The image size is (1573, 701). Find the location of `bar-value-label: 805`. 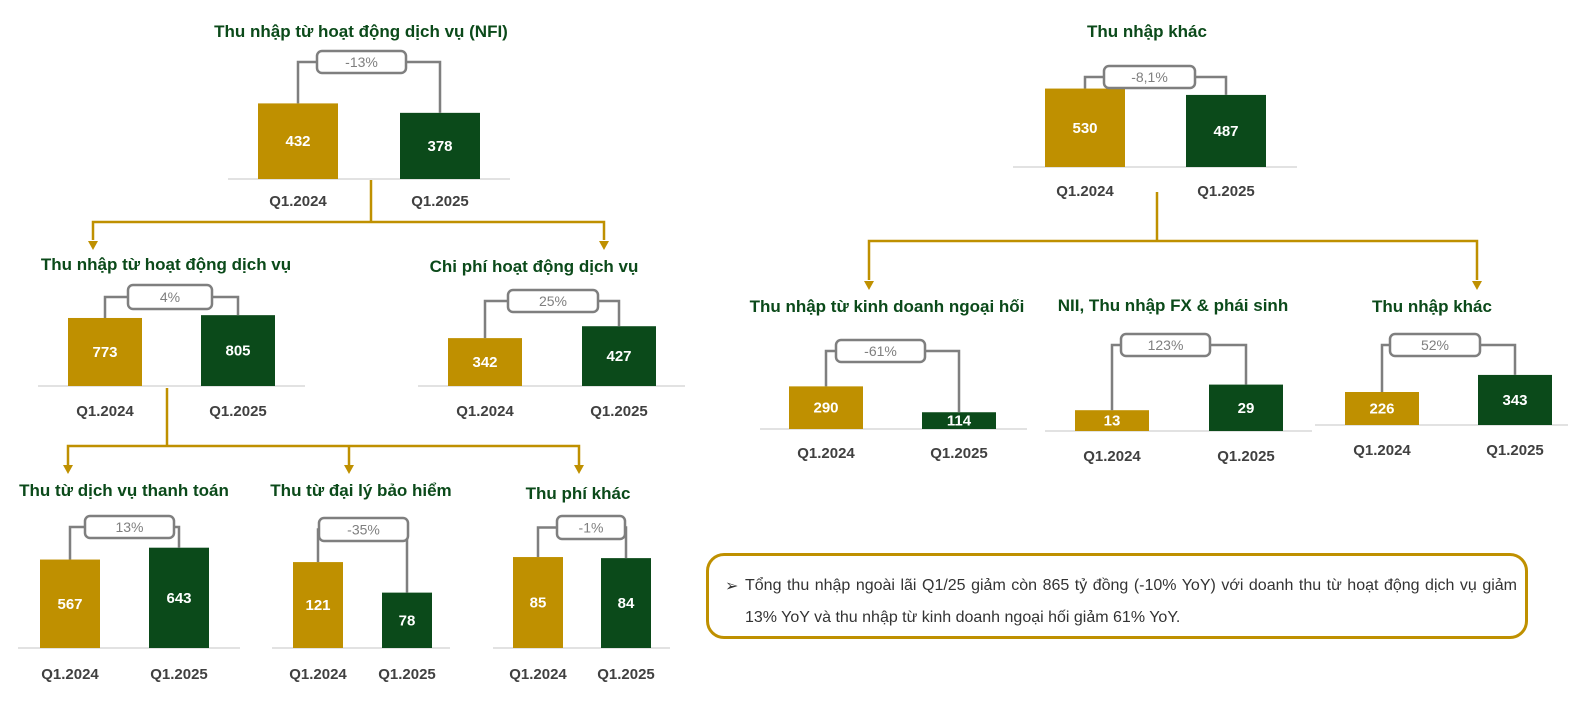

bar-value-label: 805 is located at coordinates (237, 351).